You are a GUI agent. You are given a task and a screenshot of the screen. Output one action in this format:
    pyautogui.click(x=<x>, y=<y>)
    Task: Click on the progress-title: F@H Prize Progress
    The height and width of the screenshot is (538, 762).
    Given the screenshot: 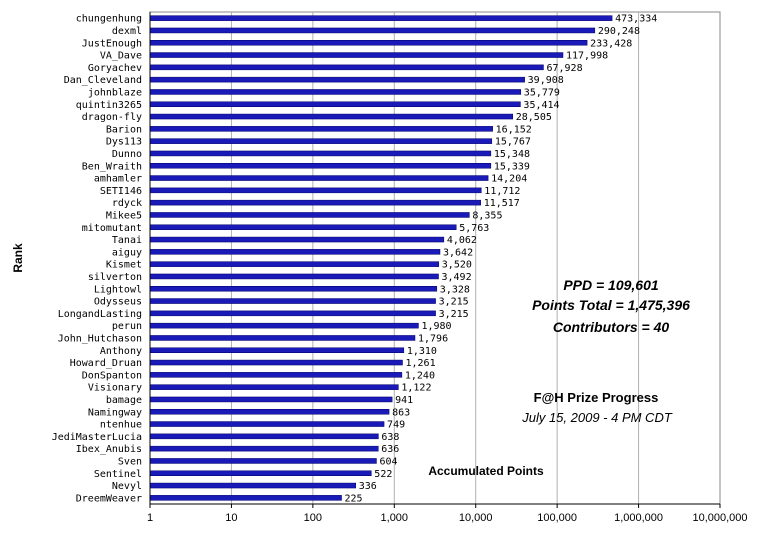 What is the action you would take?
    pyautogui.click(x=596, y=397)
    